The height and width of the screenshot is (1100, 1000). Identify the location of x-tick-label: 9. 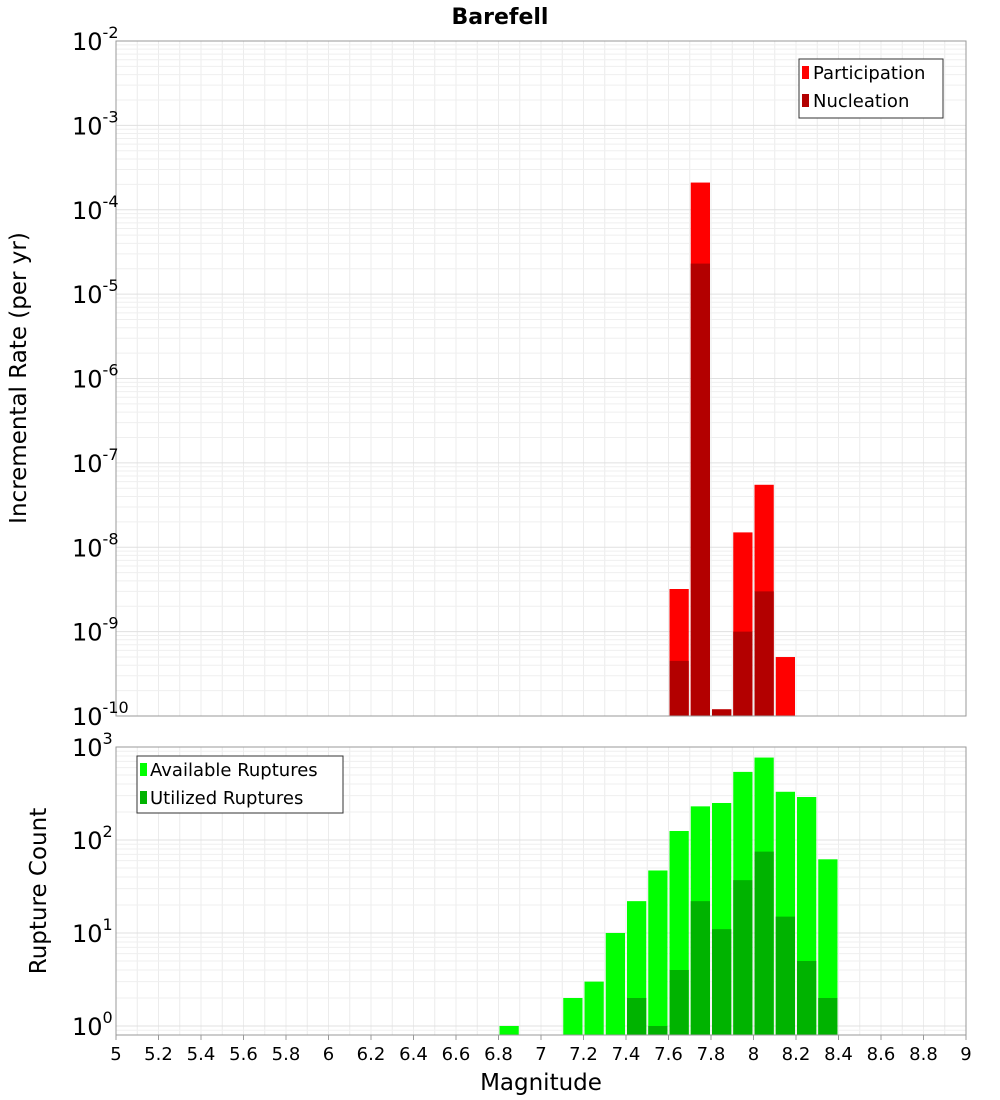
(965, 1054).